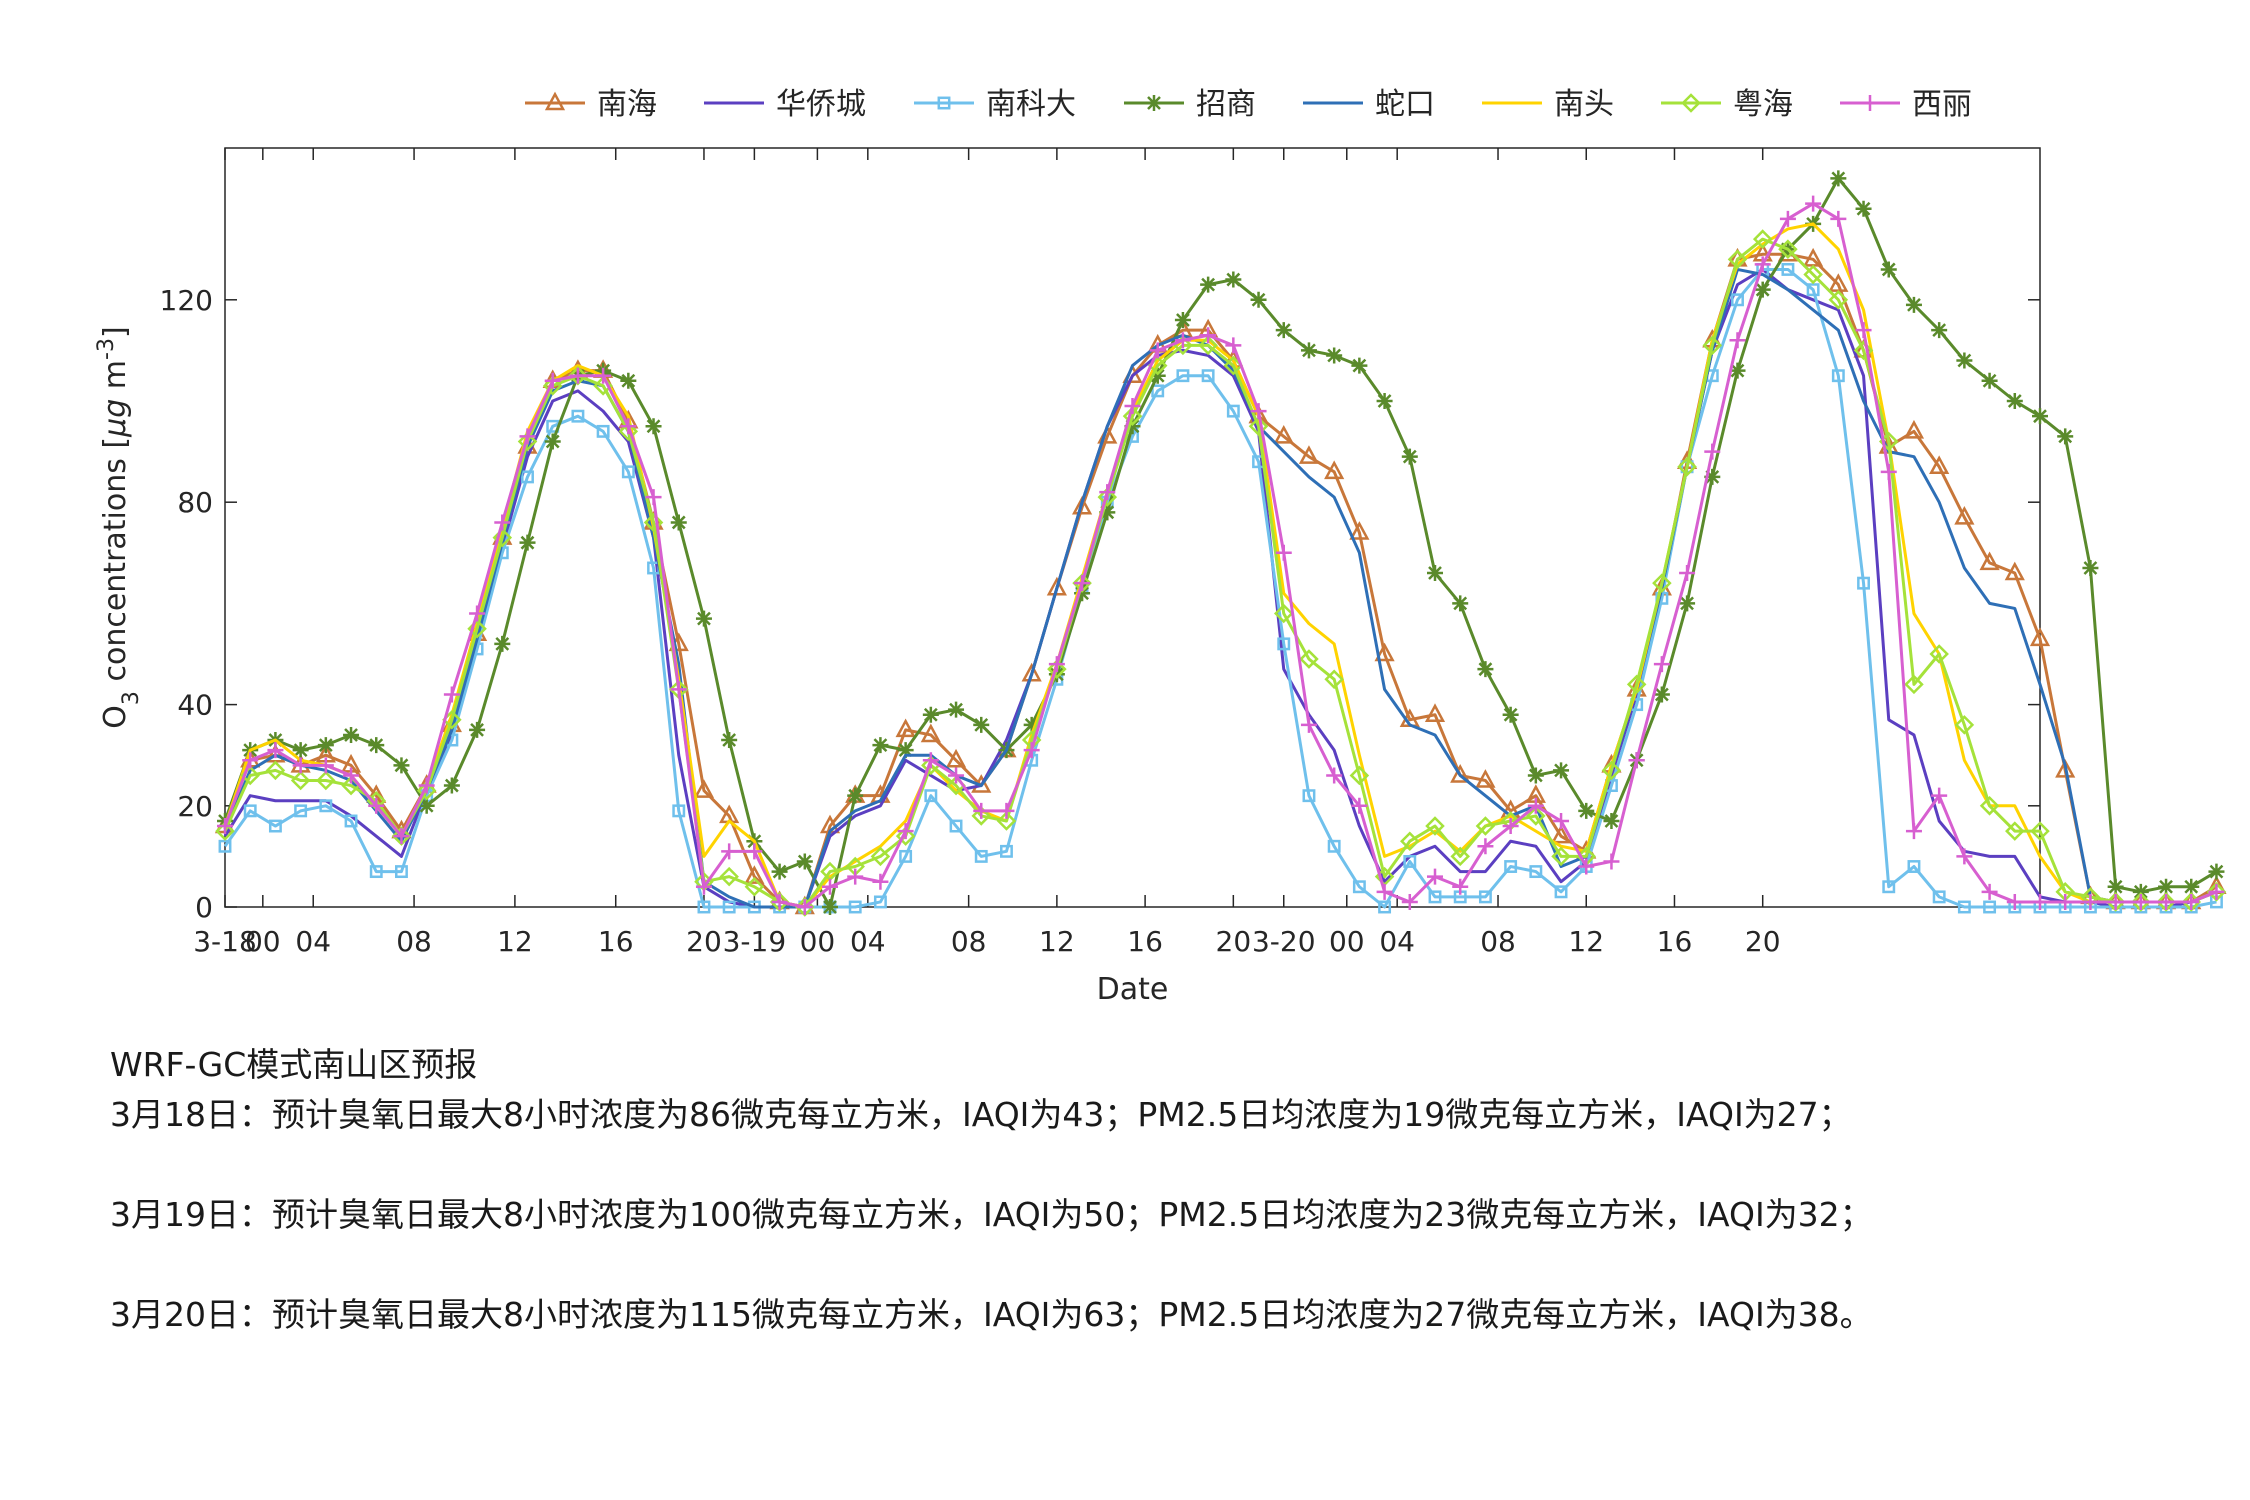 The height and width of the screenshot is (1500, 2250). What do you see at coordinates (1584, 104) in the screenshot?
I see `legend-label: 南头` at bounding box center [1584, 104].